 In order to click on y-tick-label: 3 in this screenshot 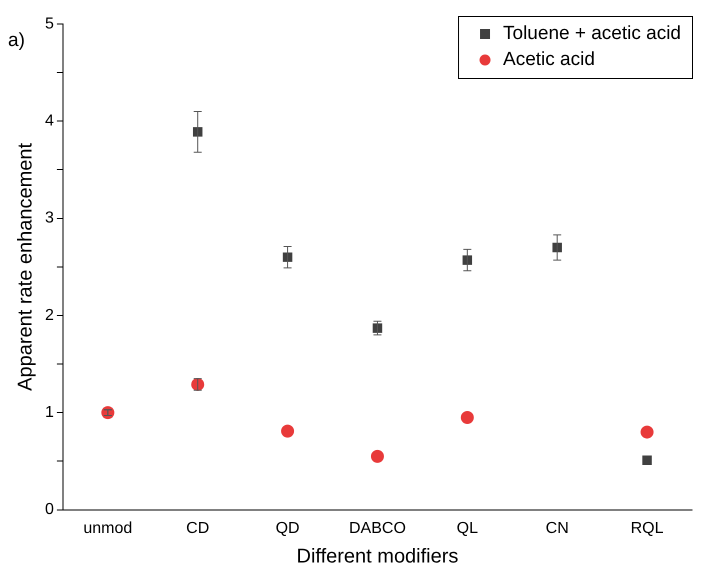, I will do `click(49, 218)`.